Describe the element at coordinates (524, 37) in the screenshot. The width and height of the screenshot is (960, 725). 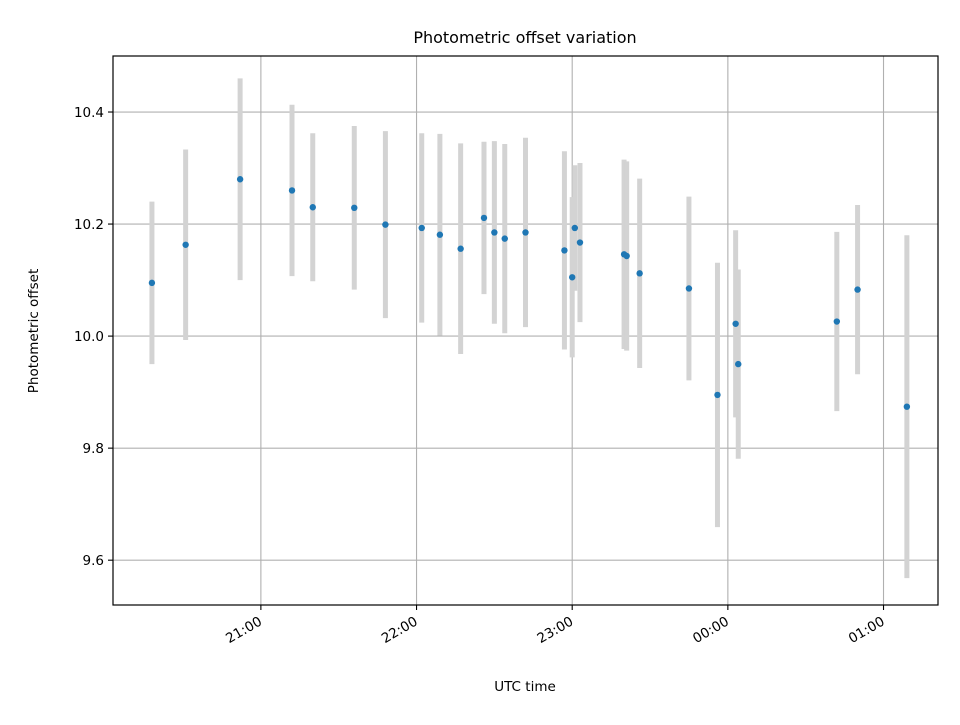
I see `chart-title: Photometric offset variation` at that location.